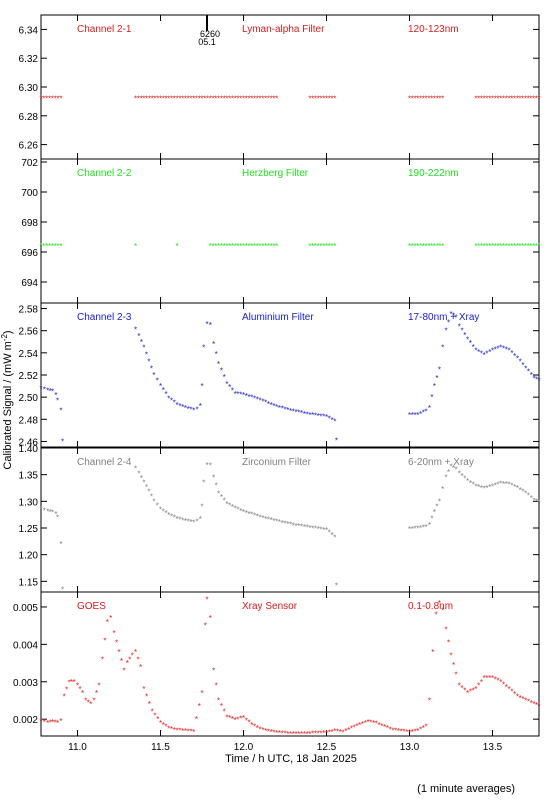  Describe the element at coordinates (25, 608) in the screenshot. I see `y-tick-label: 0.005` at that location.